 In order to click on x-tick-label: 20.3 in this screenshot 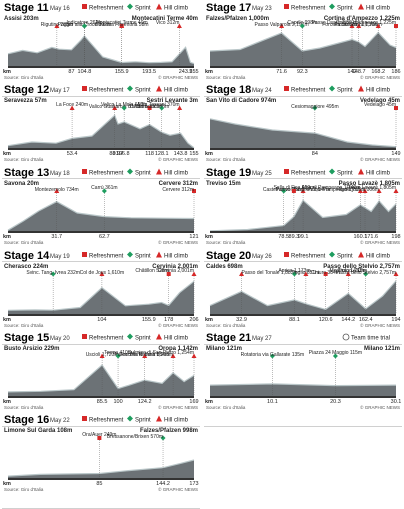, I will do `click(335, 402)`.